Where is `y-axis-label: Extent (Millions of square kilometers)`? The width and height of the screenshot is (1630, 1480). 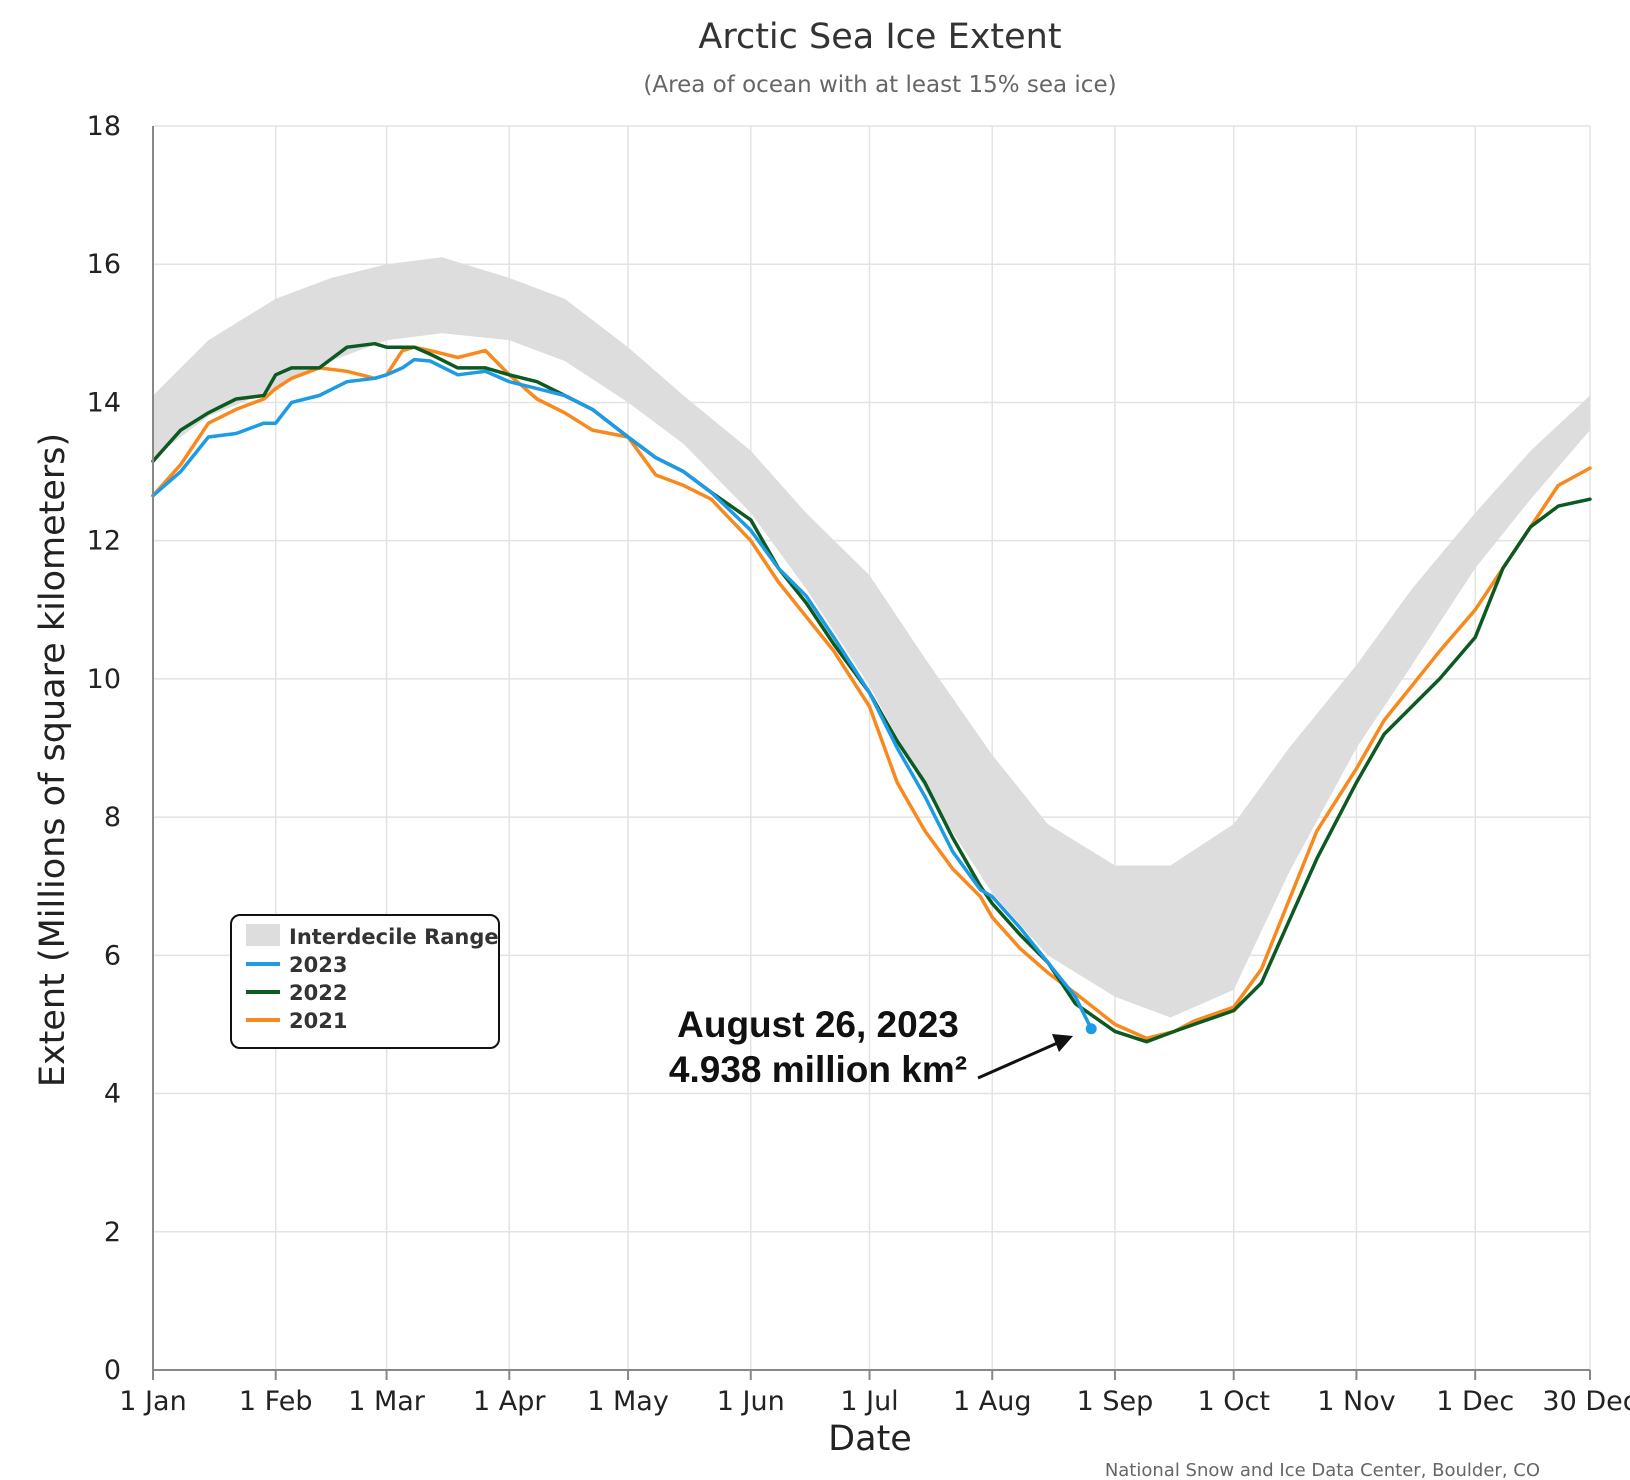
y-axis-label: Extent (Millions of square kilometers) is located at coordinates (53, 760).